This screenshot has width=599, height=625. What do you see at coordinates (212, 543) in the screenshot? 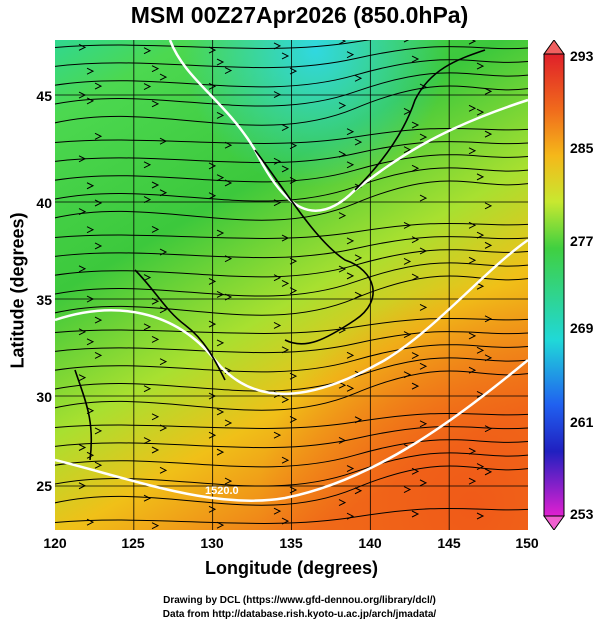
I see `x-tick: 130` at bounding box center [212, 543].